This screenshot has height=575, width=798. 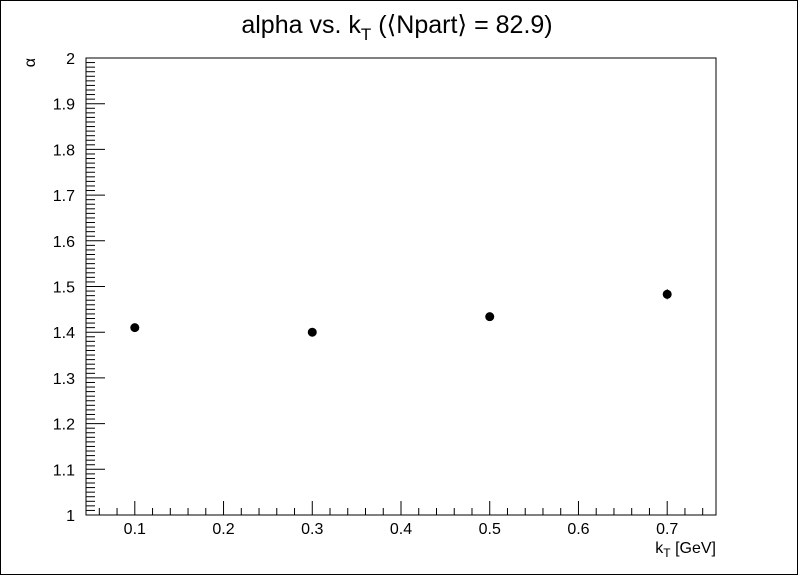 What do you see at coordinates (64, 379) in the screenshot?
I see `y-tick-label: 1.3` at bounding box center [64, 379].